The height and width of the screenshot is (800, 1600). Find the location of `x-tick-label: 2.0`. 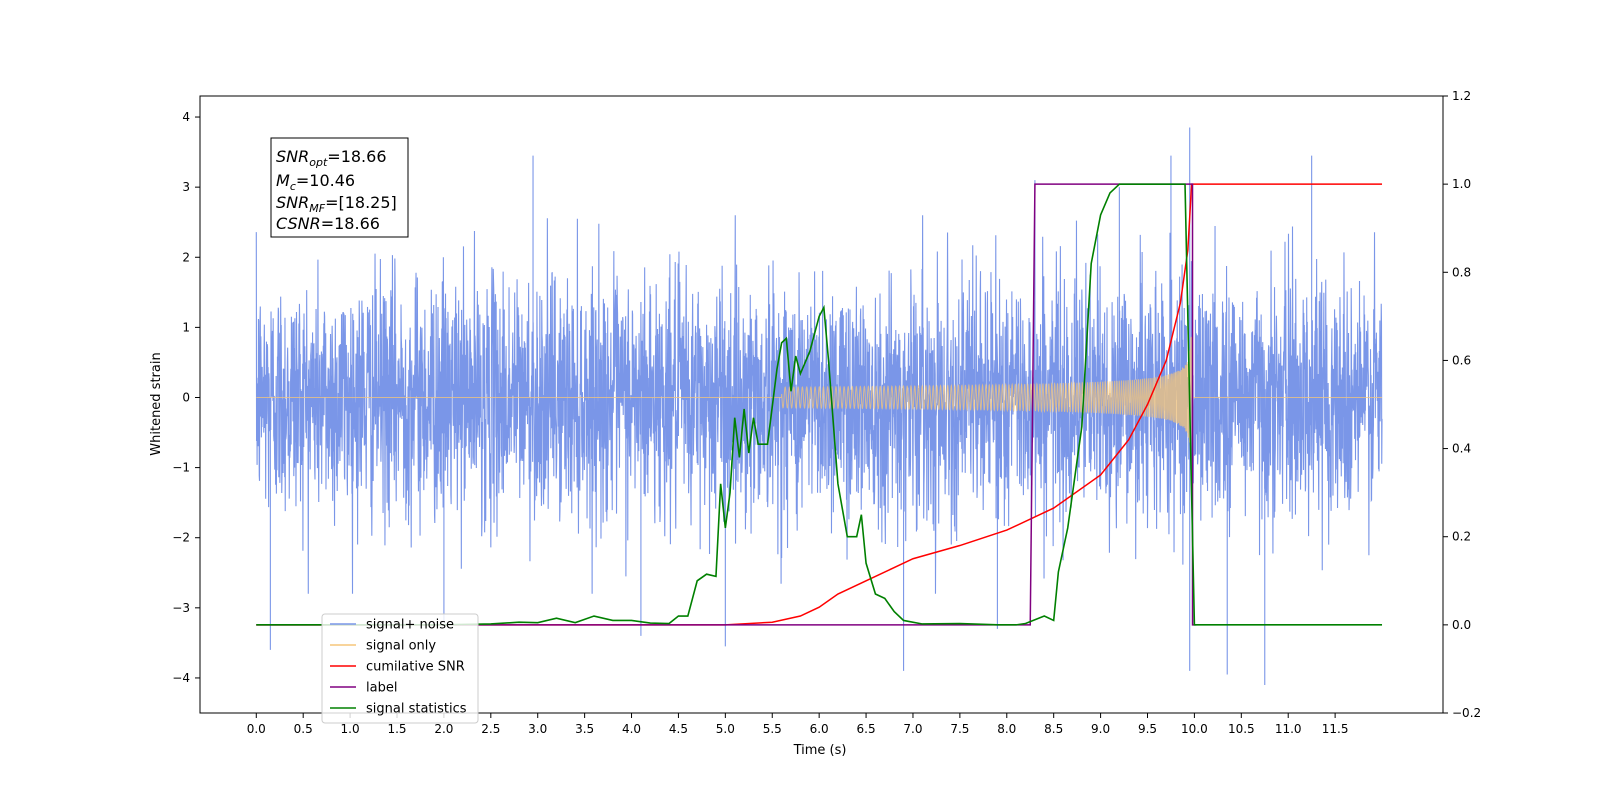

x-tick-label: 2.0 is located at coordinates (443, 729).